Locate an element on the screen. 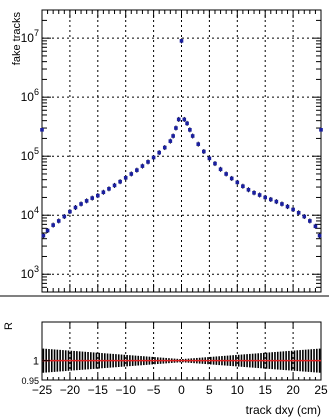 This screenshot has width=329, height=419. bottom-x-tick-label: 15 is located at coordinates (266, 390).